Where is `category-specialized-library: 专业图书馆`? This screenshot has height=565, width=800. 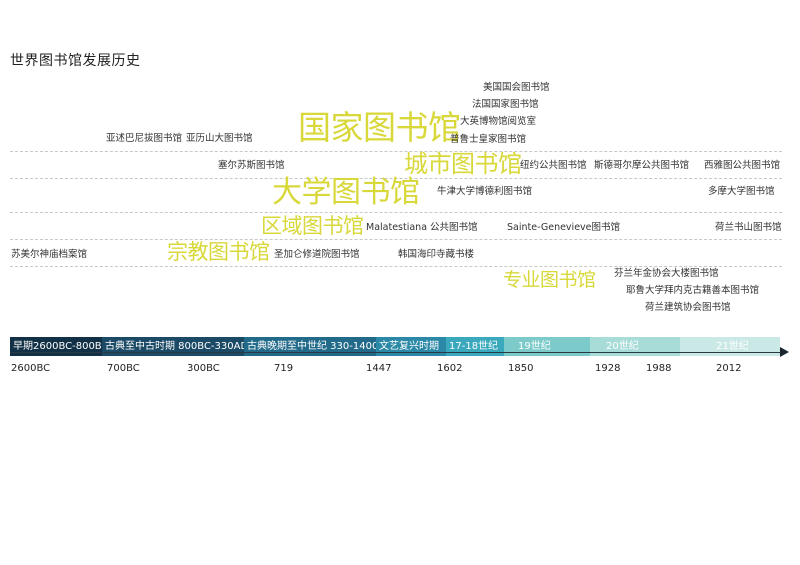
category-specialized-library: 专业图书馆 is located at coordinates (549, 280).